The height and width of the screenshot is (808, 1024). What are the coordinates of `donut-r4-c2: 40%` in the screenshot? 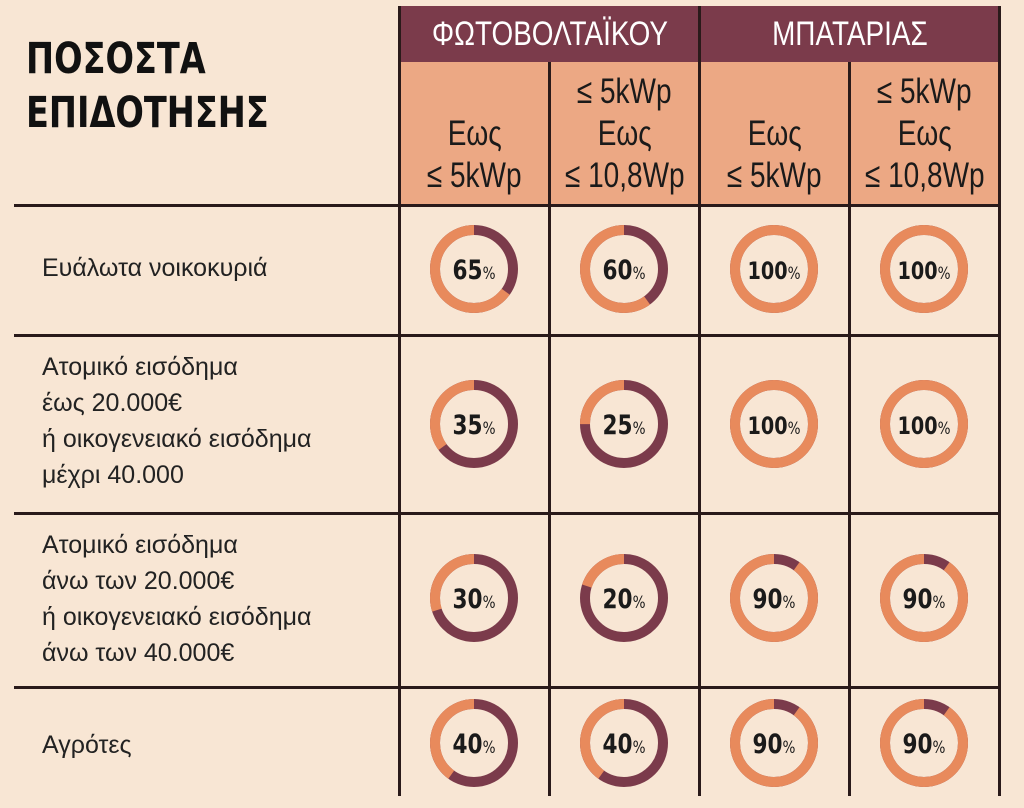 It's located at (624, 743).